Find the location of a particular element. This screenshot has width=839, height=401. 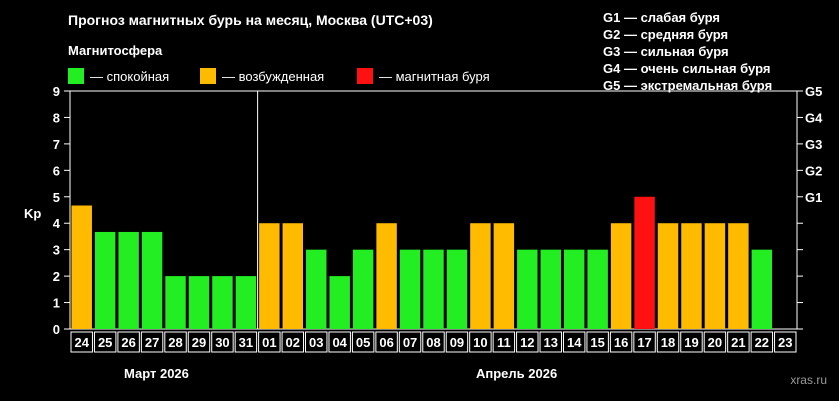

date-label: 29 is located at coordinates (199, 342).